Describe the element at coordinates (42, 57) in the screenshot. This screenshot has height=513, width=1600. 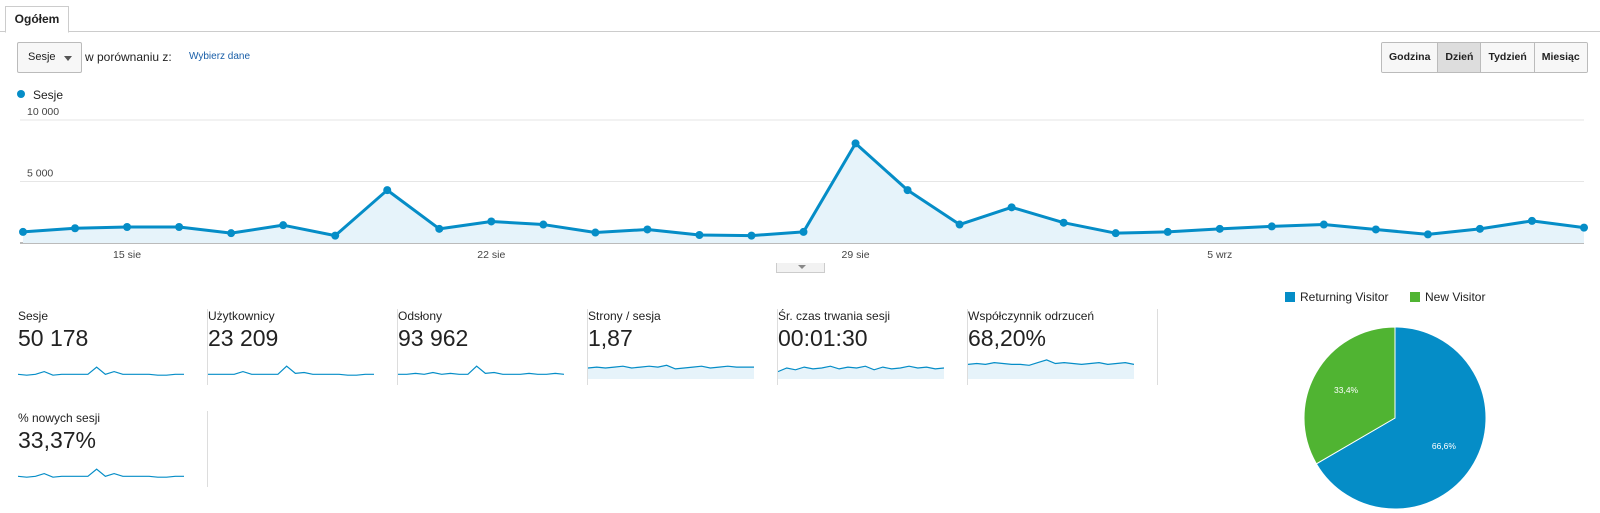
I see `metric-dropdown-label: Sesje` at that location.